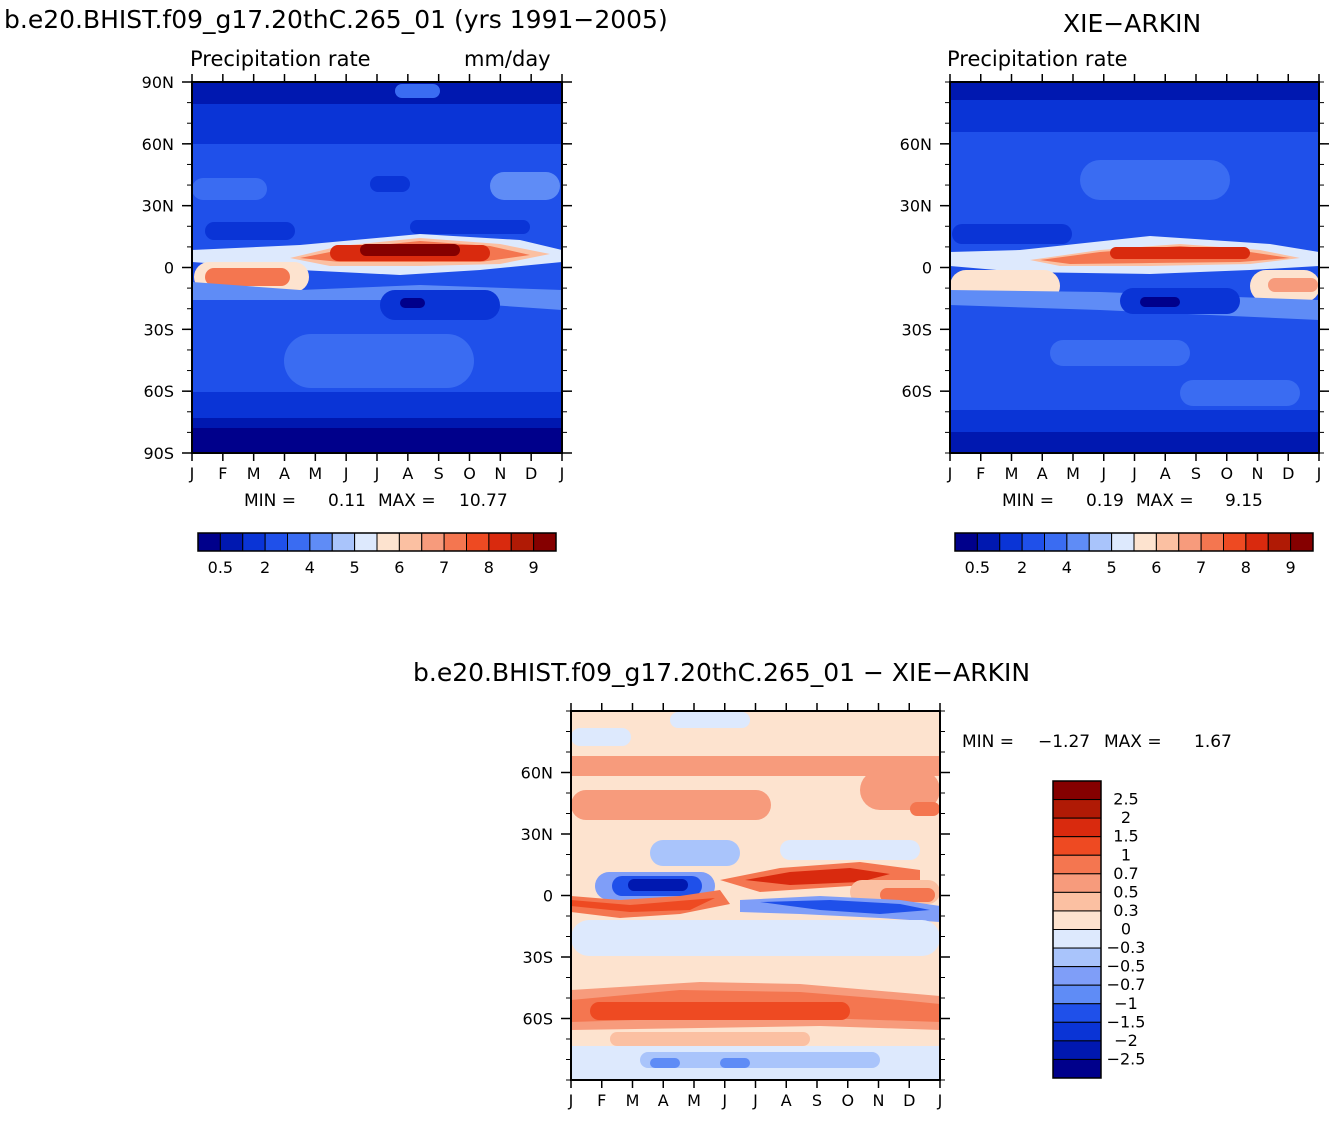 The image size is (1336, 1122). I want to click on obs-colorbar-label: 5, so click(1112, 567).